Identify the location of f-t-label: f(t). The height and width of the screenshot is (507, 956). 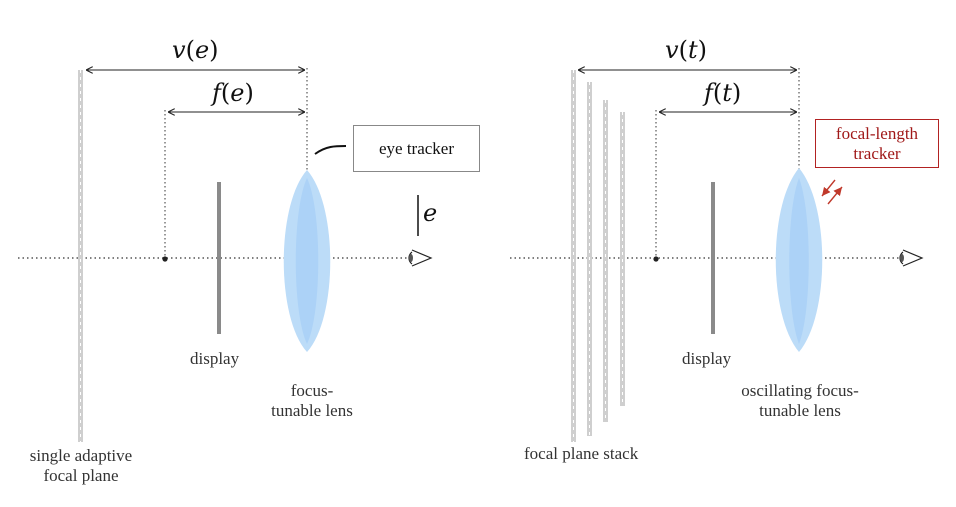
(723, 93).